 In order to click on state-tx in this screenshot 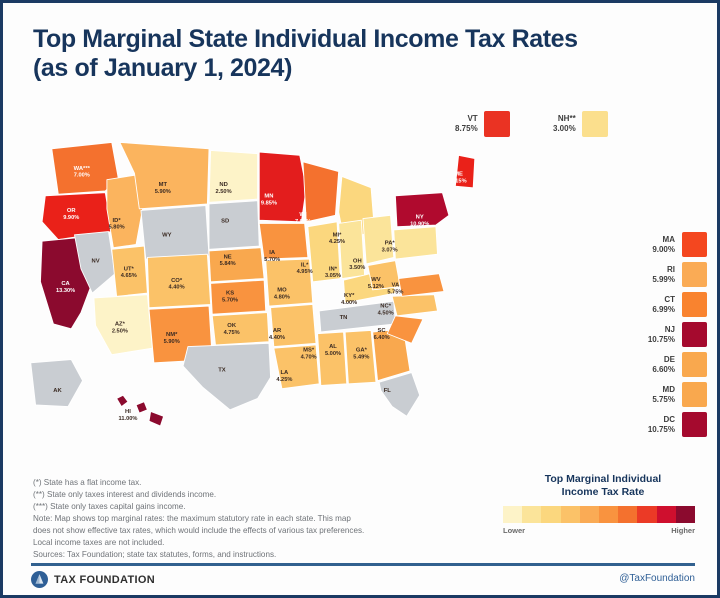, I will do `click(227, 376)`.